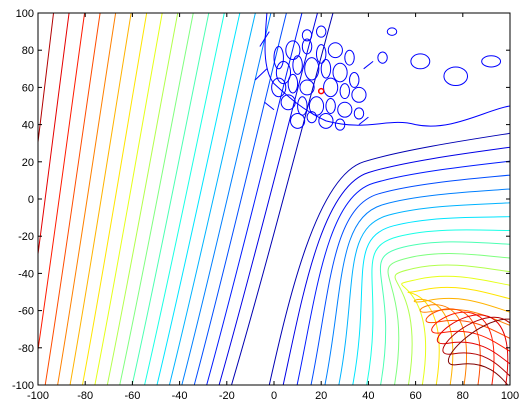 The width and height of the screenshot is (519, 412). What do you see at coordinates (38, 396) in the screenshot?
I see `x-tick-label: -100` at bounding box center [38, 396].